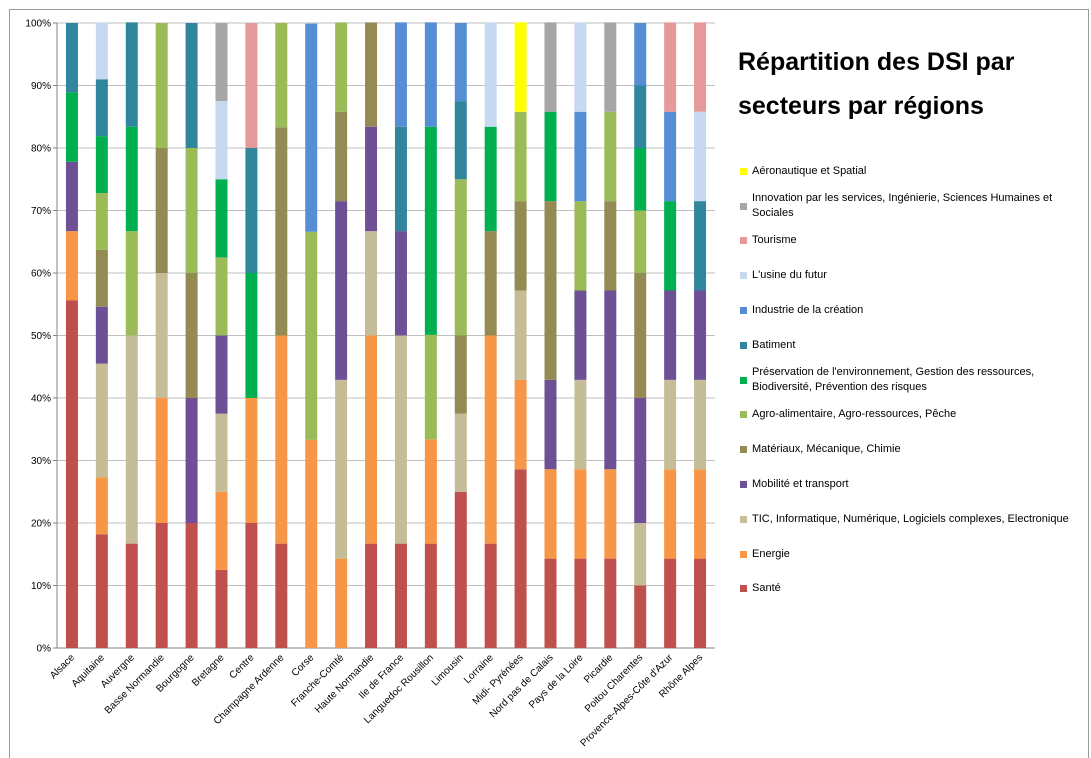  What do you see at coordinates (242, 666) in the screenshot?
I see `x-tick-label: Centre` at bounding box center [242, 666].